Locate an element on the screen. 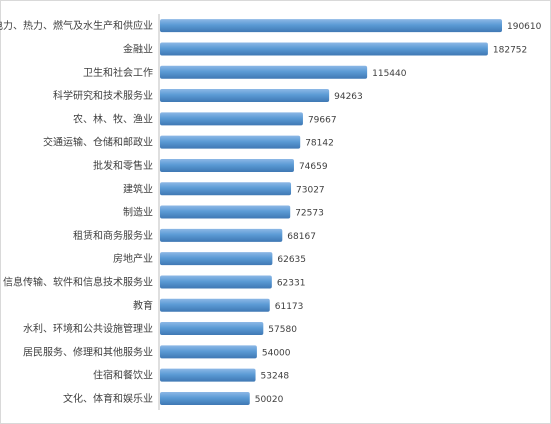 The height and width of the screenshot is (424, 551). category-label-15: 住宿和餐饮业 is located at coordinates (123, 375).